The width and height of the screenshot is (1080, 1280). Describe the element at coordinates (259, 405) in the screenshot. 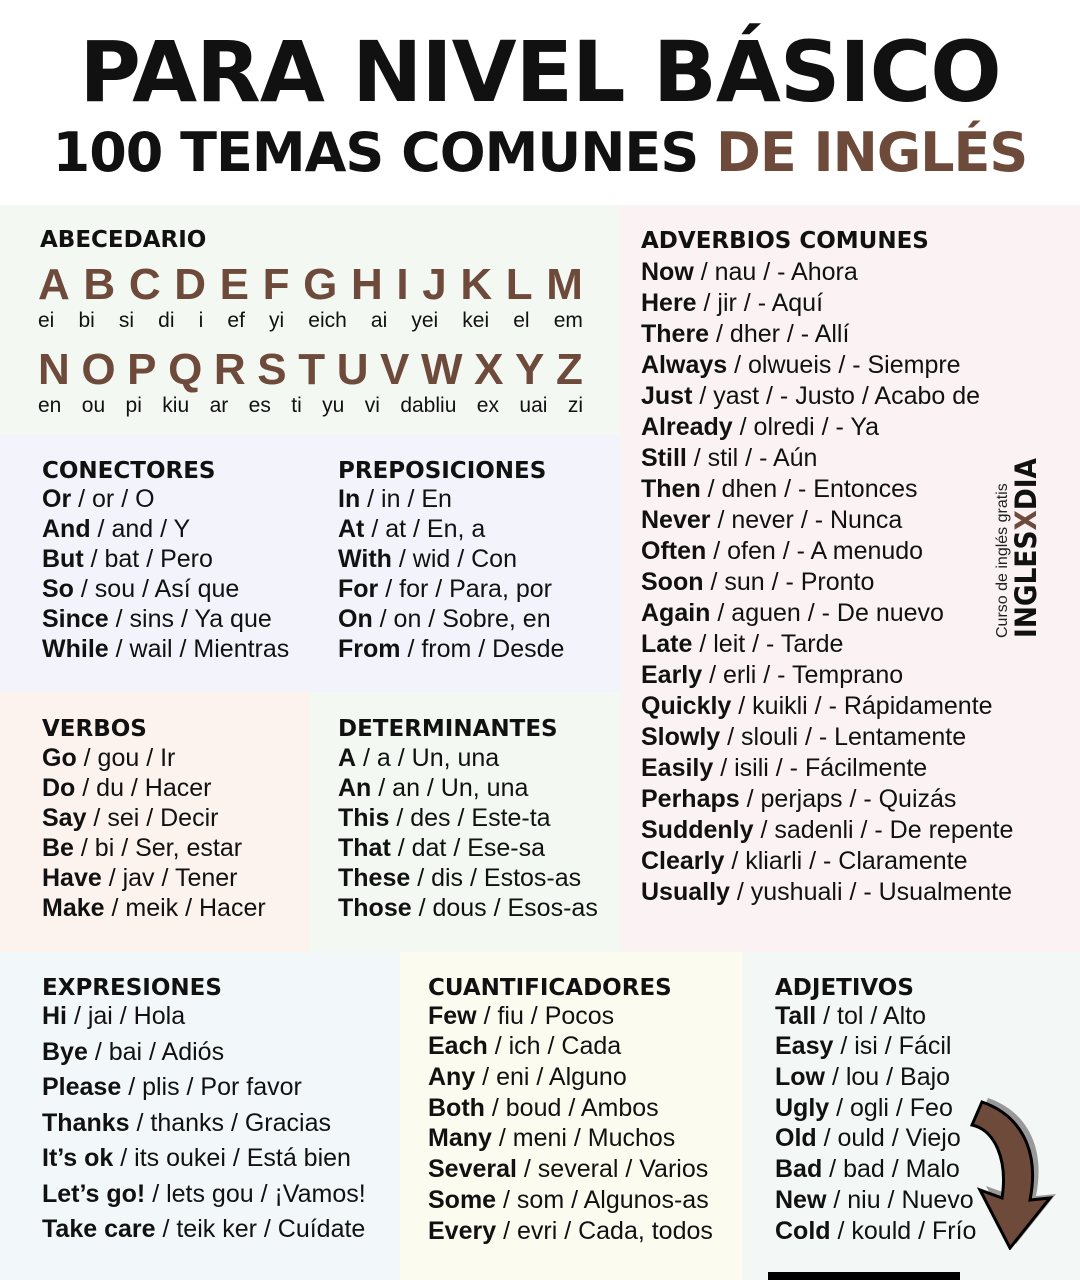

I see `letter-pronunciation: es` at that location.